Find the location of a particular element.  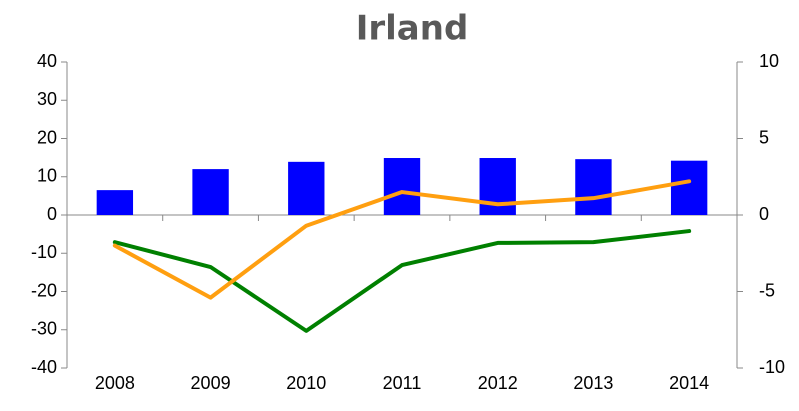

y-tick-label: -30 is located at coordinates (44, 329).